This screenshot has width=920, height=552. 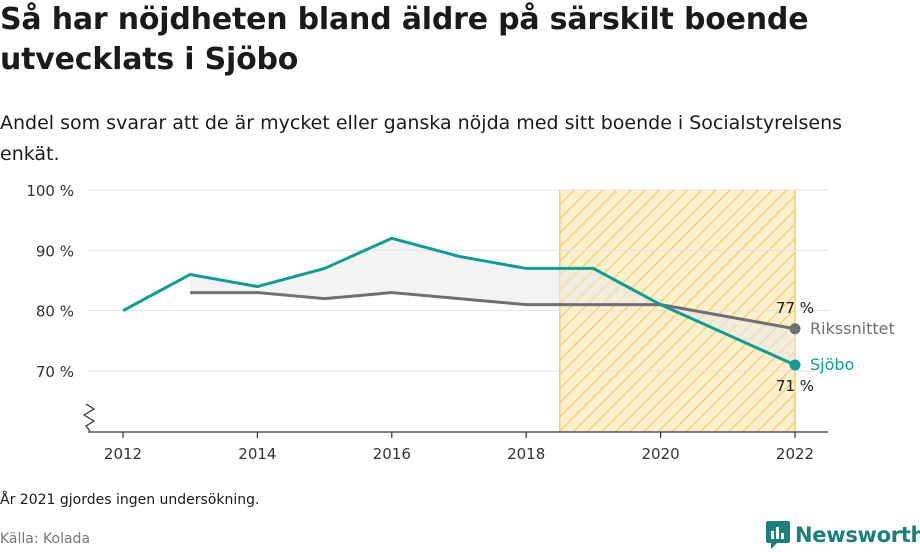 I want to click on end-value-label-rikssnittet: 77 %, so click(x=795, y=308).